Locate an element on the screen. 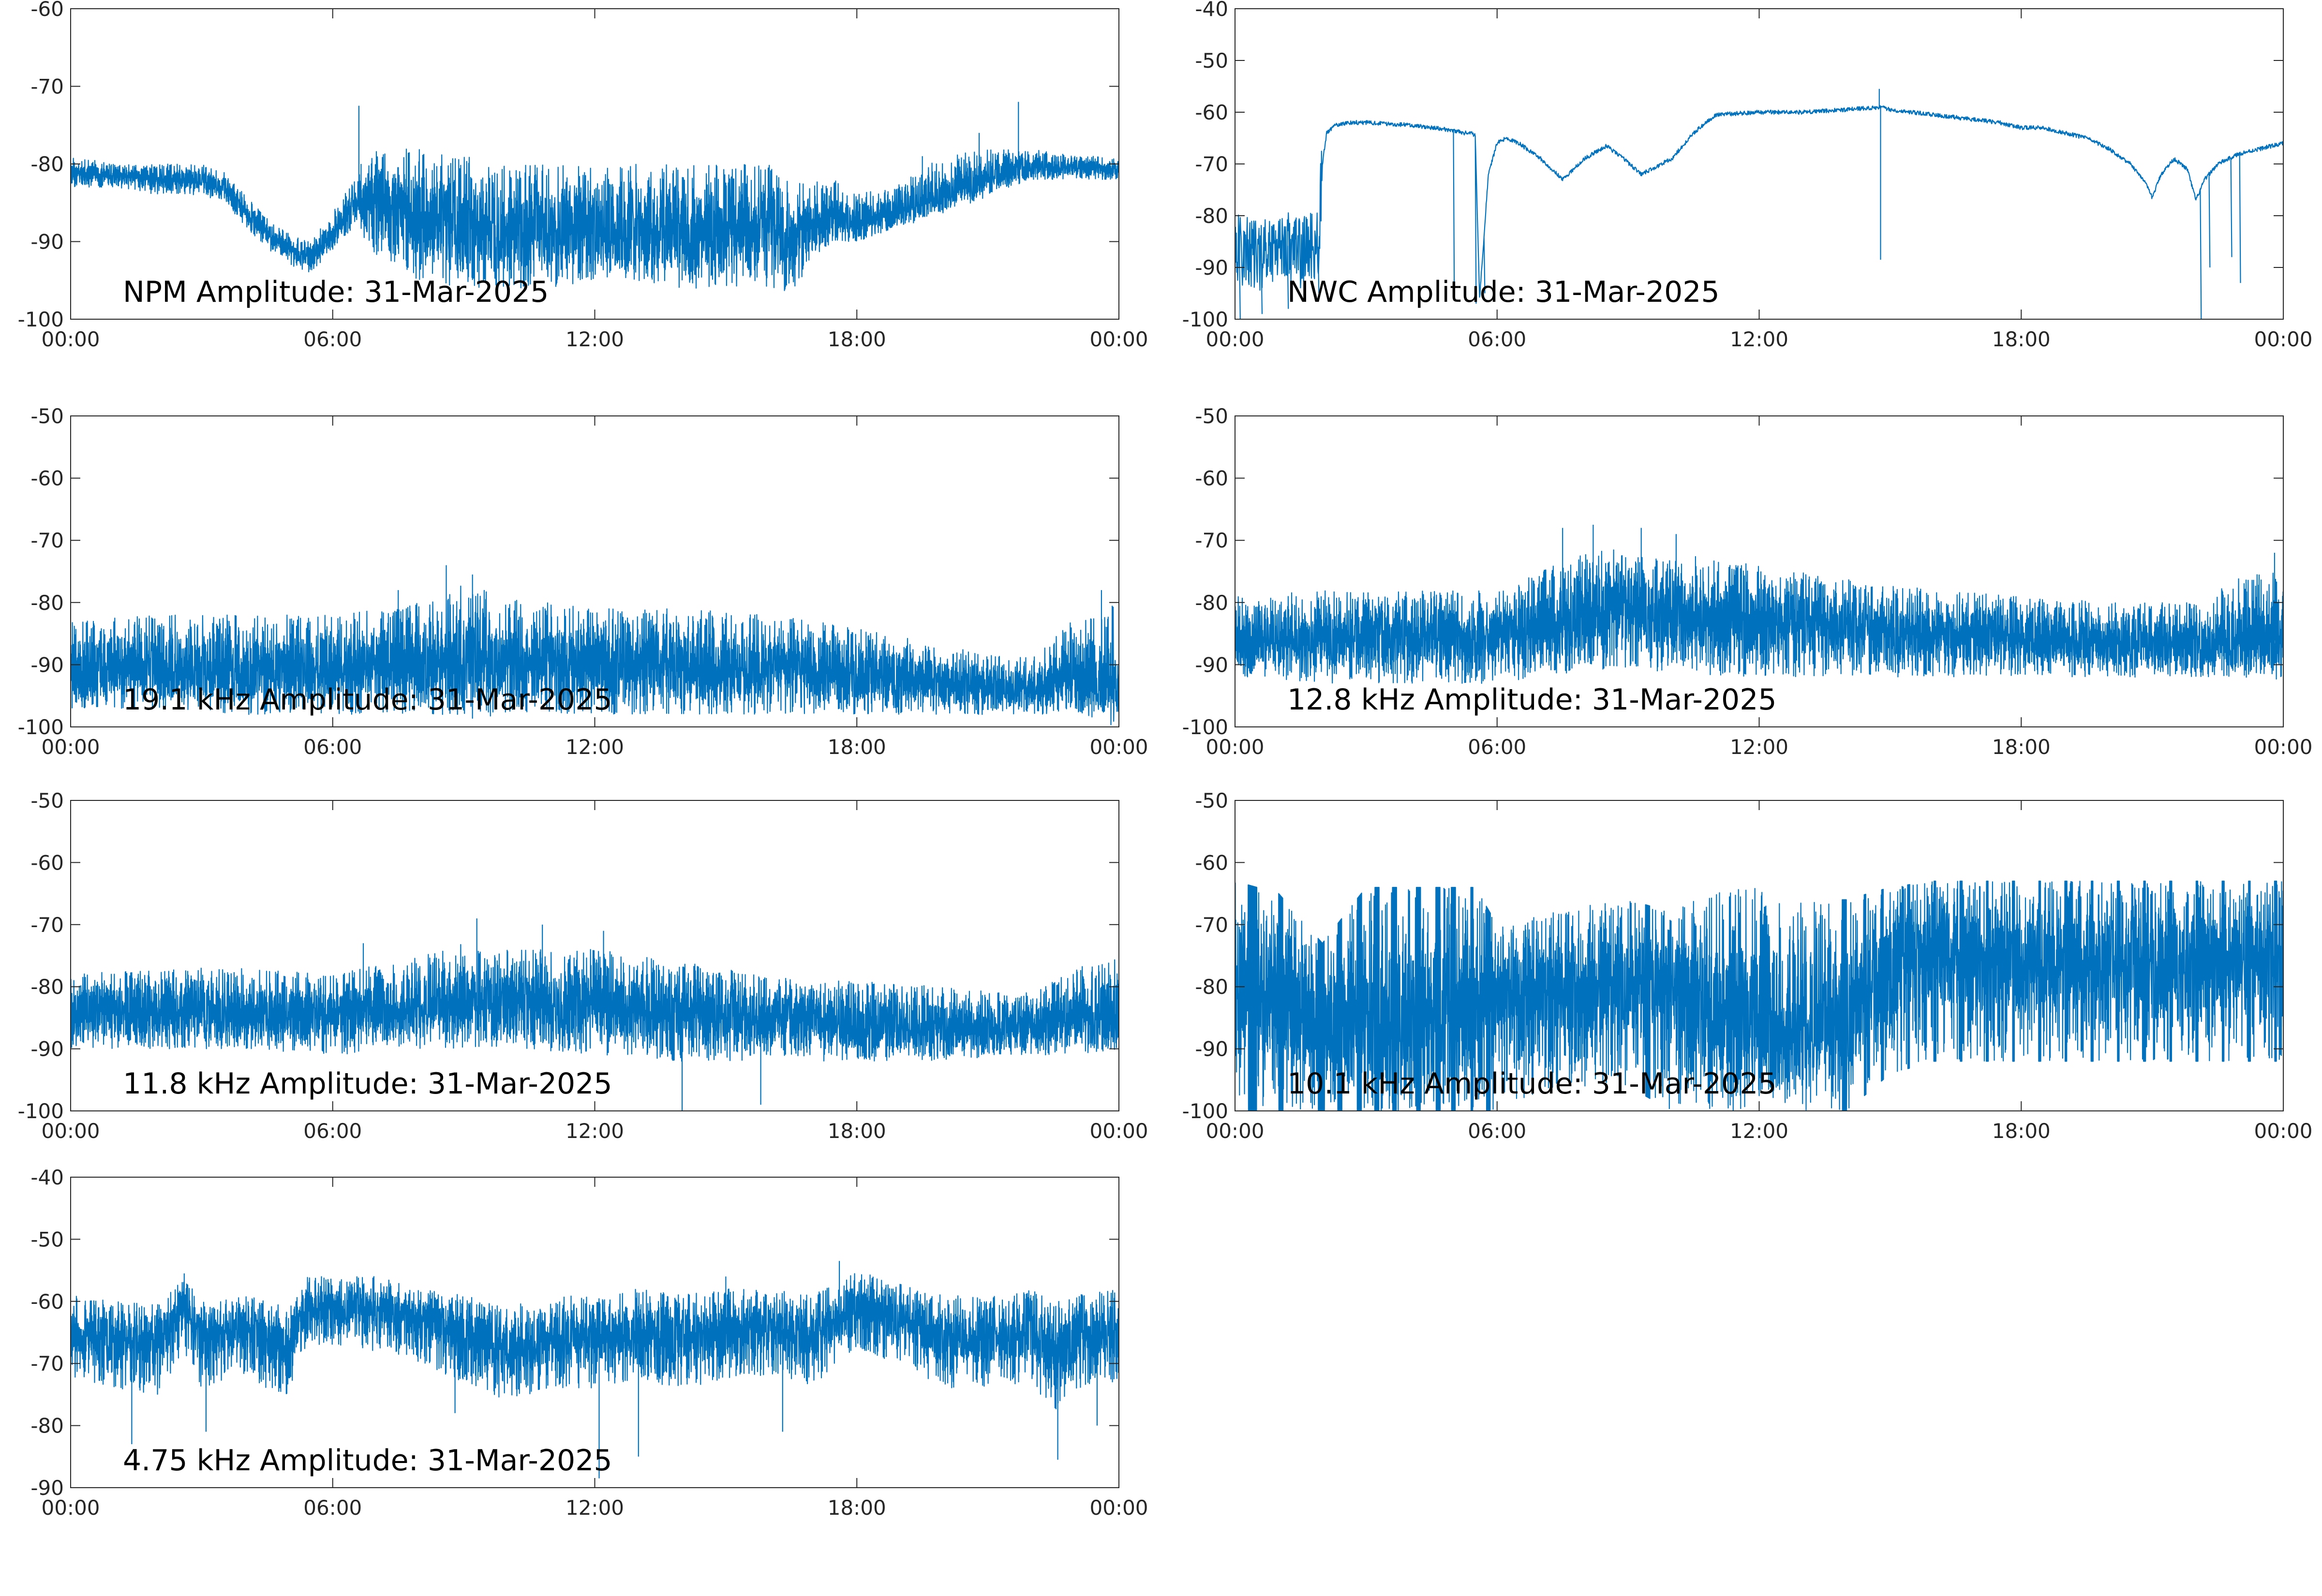 This screenshot has width=2322, height=1596. chart-title: 11.8 kHz Amplitude: 31-Mar-2025 is located at coordinates (367, 1084).